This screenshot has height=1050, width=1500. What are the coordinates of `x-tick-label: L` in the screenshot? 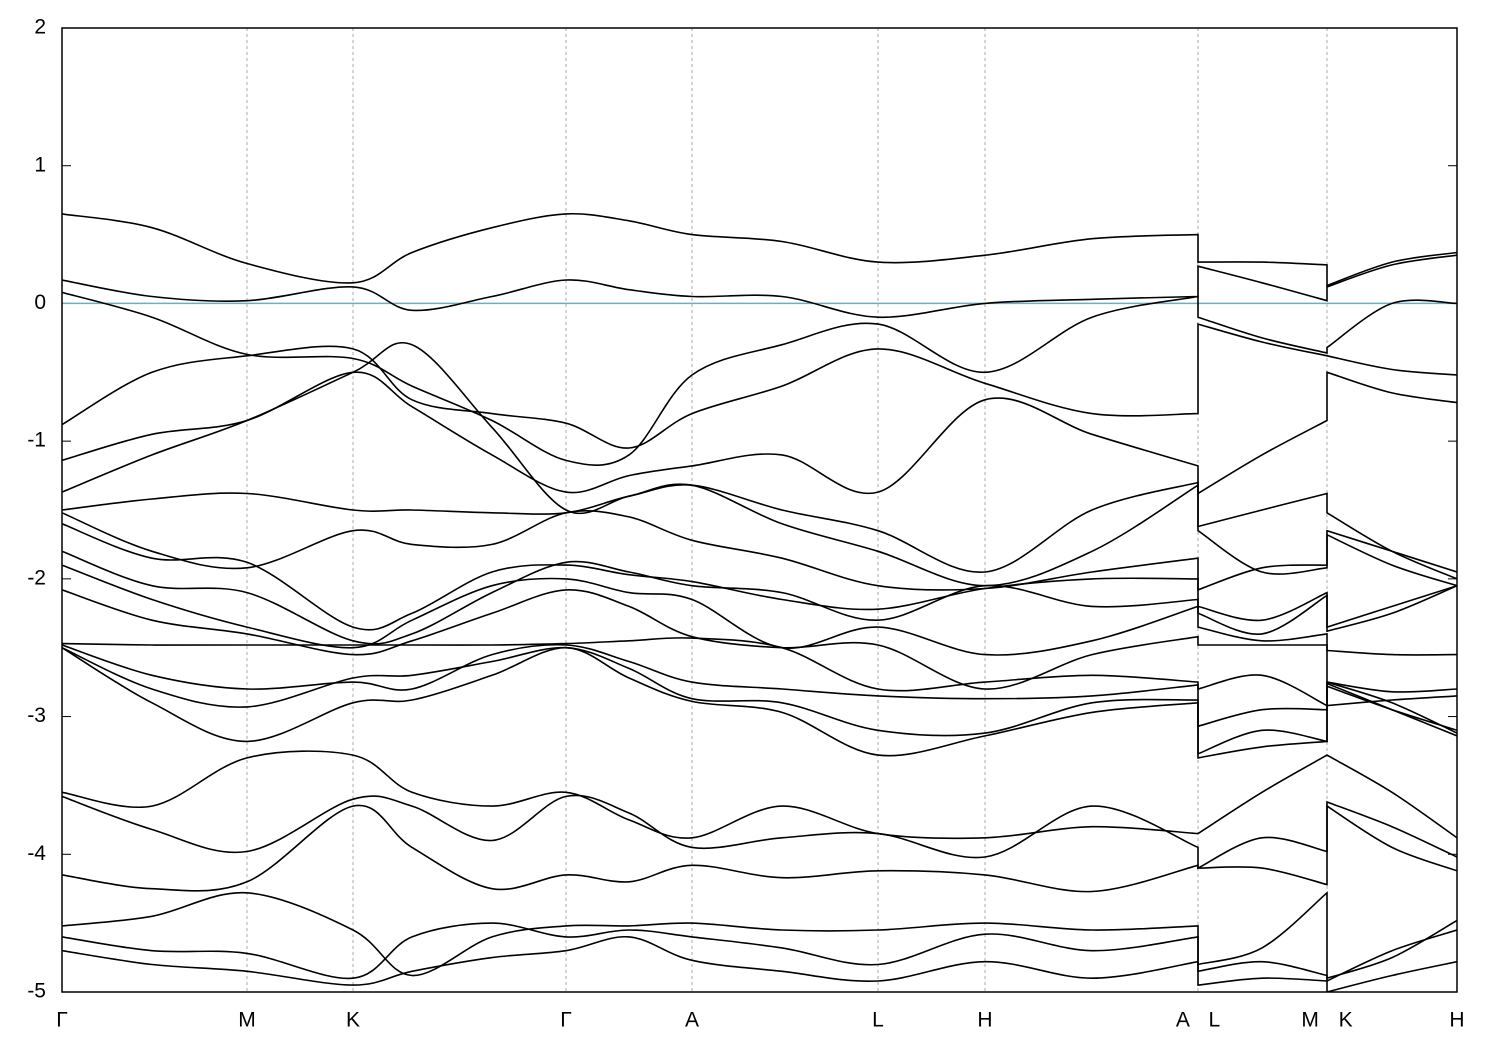 It's located at (878, 1020).